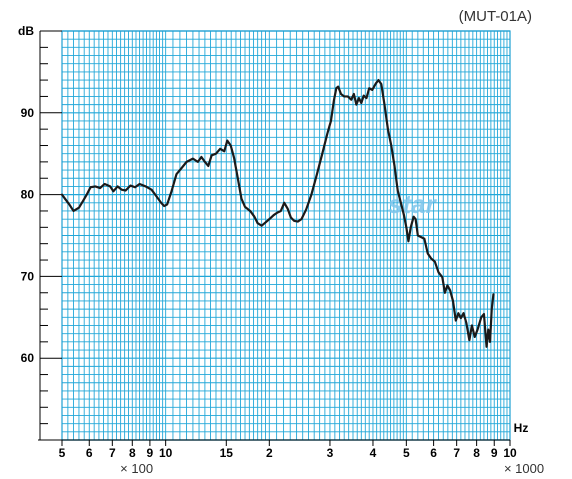 The image size is (572, 479). I want to click on x-tick-label: 15, so click(227, 453).